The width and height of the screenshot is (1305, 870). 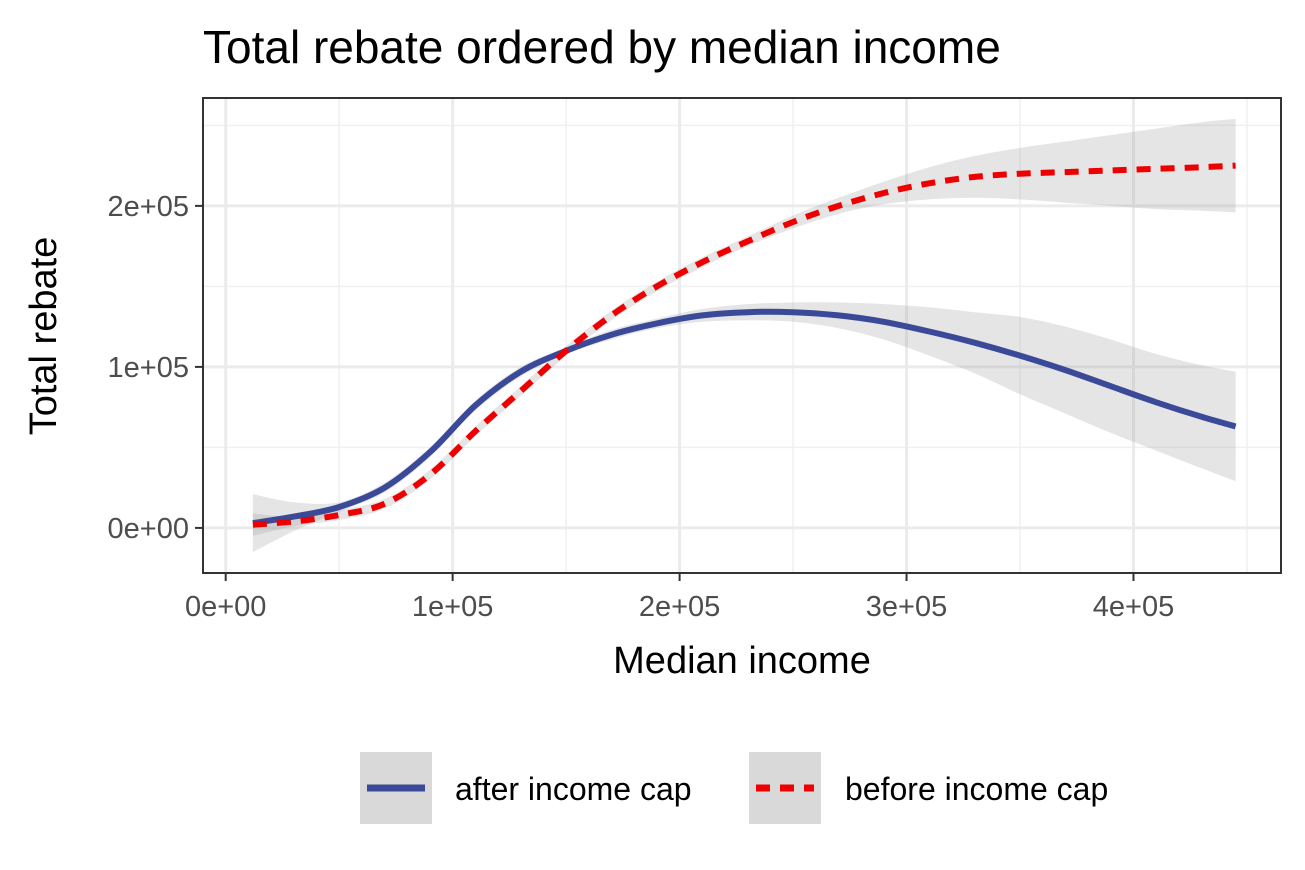 I want to click on x-axis-title: Median income, so click(x=742, y=661).